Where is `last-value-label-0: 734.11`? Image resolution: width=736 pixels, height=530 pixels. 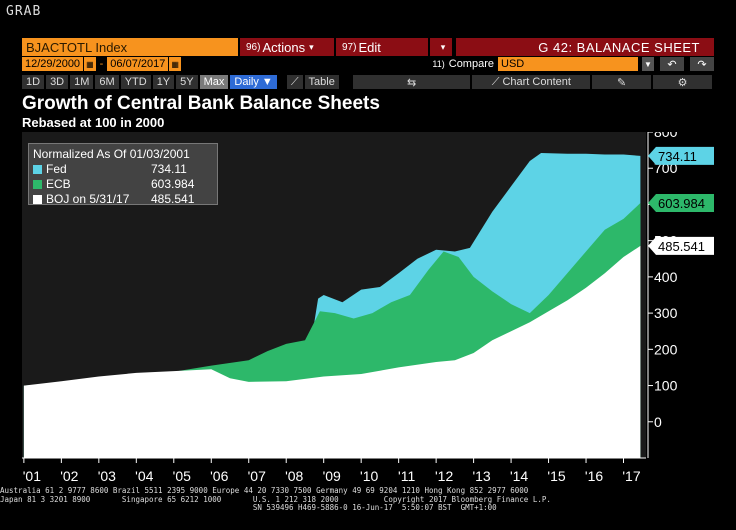
last-value-label-0: 734.11 is located at coordinates (681, 155).